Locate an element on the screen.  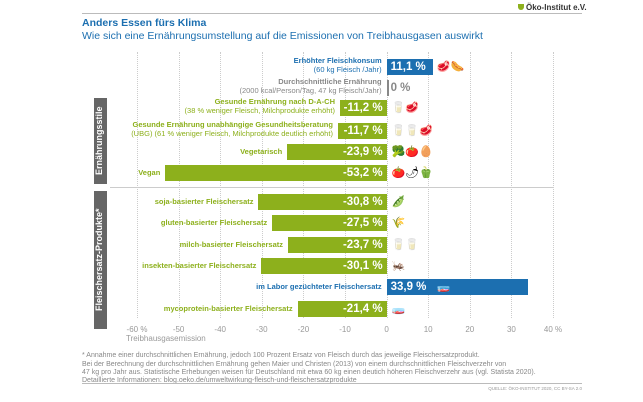
x-tick-label: 20 is located at coordinates (470, 329).